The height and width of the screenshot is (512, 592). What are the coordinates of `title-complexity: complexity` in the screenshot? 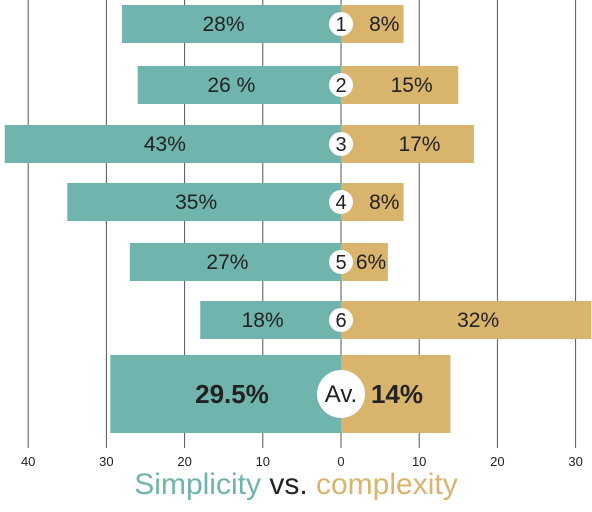 It's located at (387, 484).